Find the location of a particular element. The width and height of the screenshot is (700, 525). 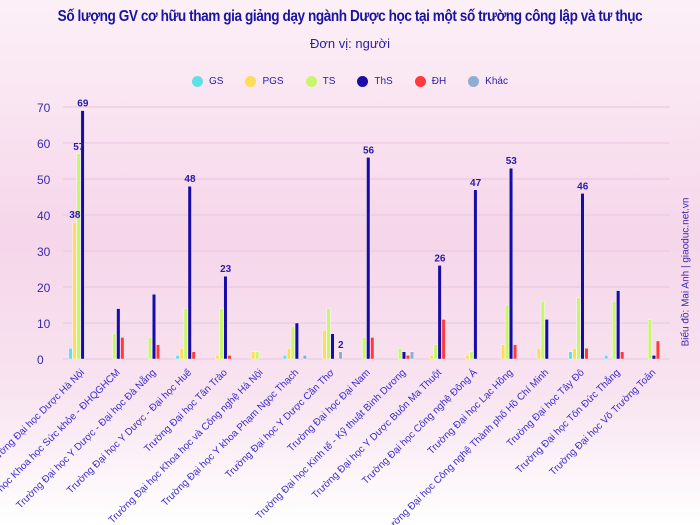

data-label: 38 is located at coordinates (75, 215).